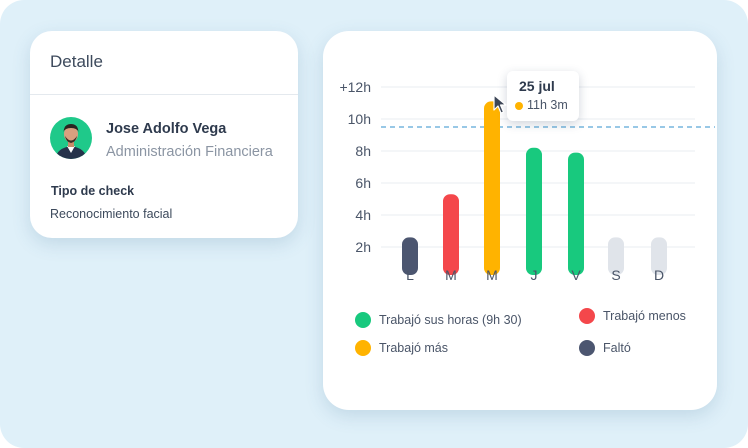  Describe the element at coordinates (519, 106) in the screenshot. I see `tooltip-color-dot` at that location.